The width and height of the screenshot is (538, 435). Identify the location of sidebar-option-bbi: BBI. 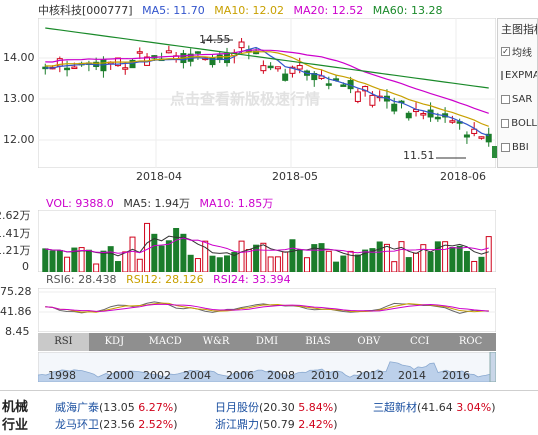
(517, 147).